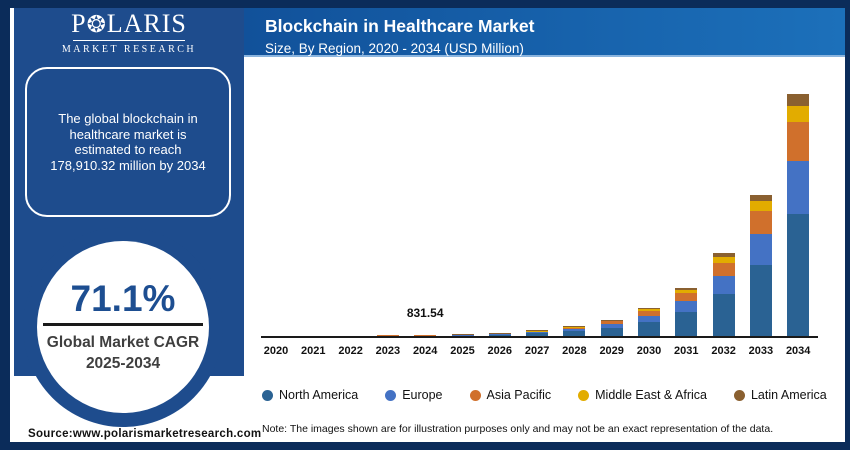  What do you see at coordinates (79, 23) in the screenshot?
I see `logo-letter-p: P` at bounding box center [79, 23].